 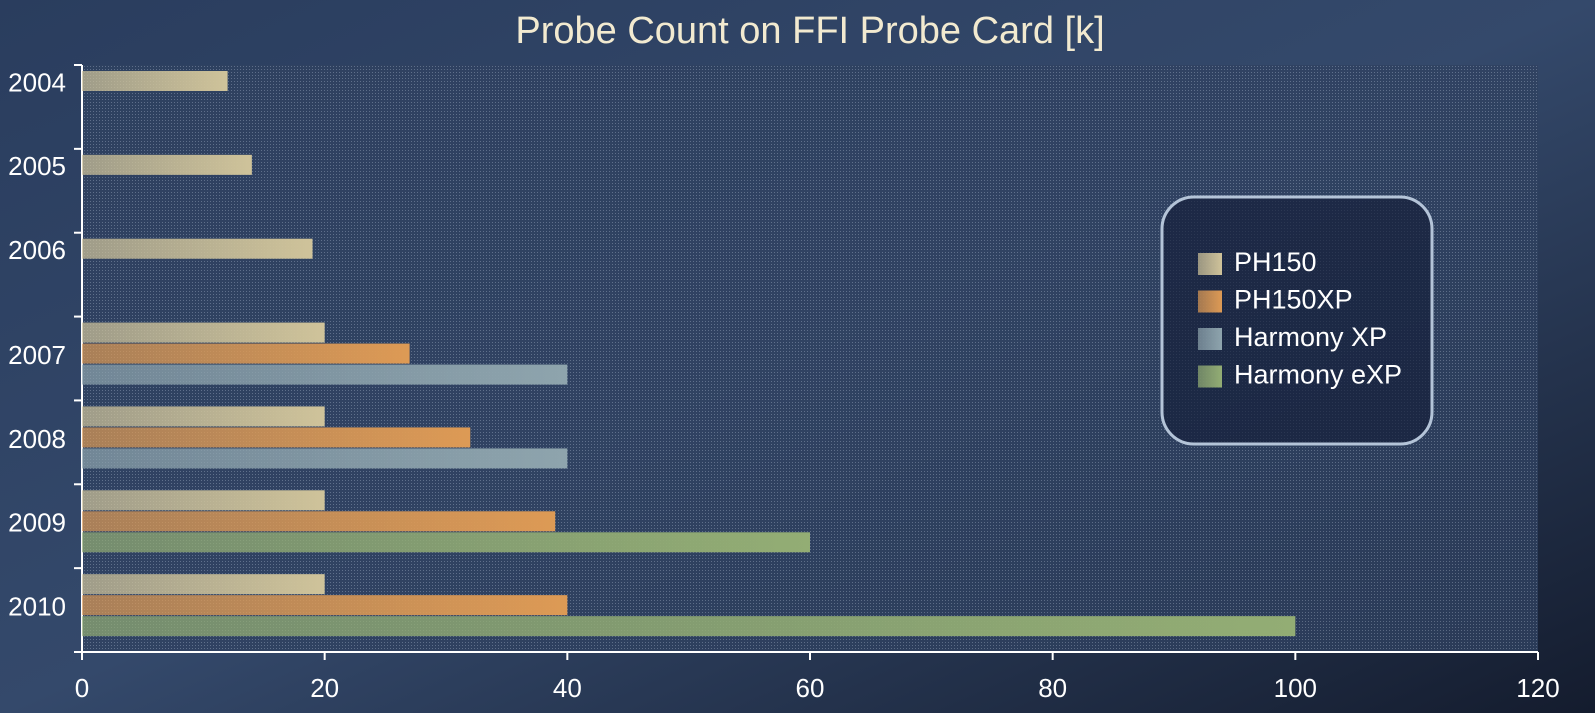 What do you see at coordinates (37, 250) in the screenshot?
I see `y-tick-label: 2006` at bounding box center [37, 250].